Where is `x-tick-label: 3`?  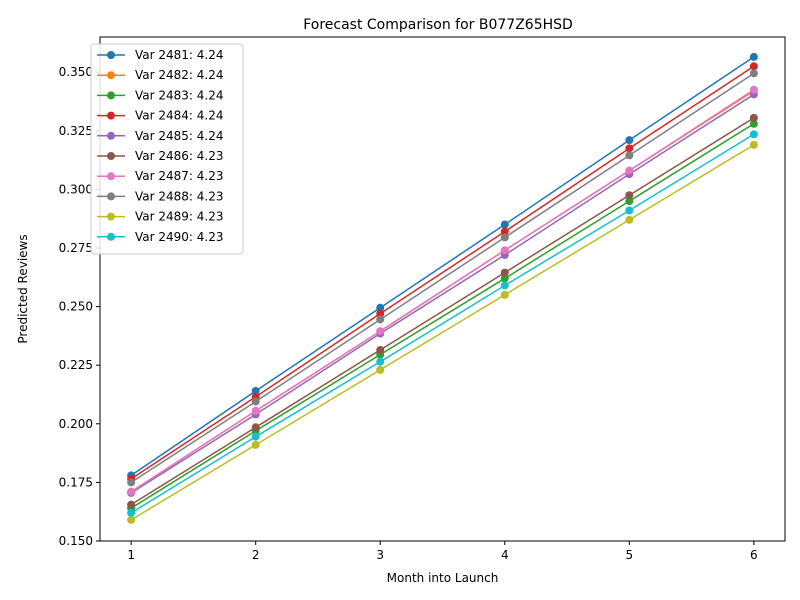 x-tick-label: 3 is located at coordinates (380, 555).